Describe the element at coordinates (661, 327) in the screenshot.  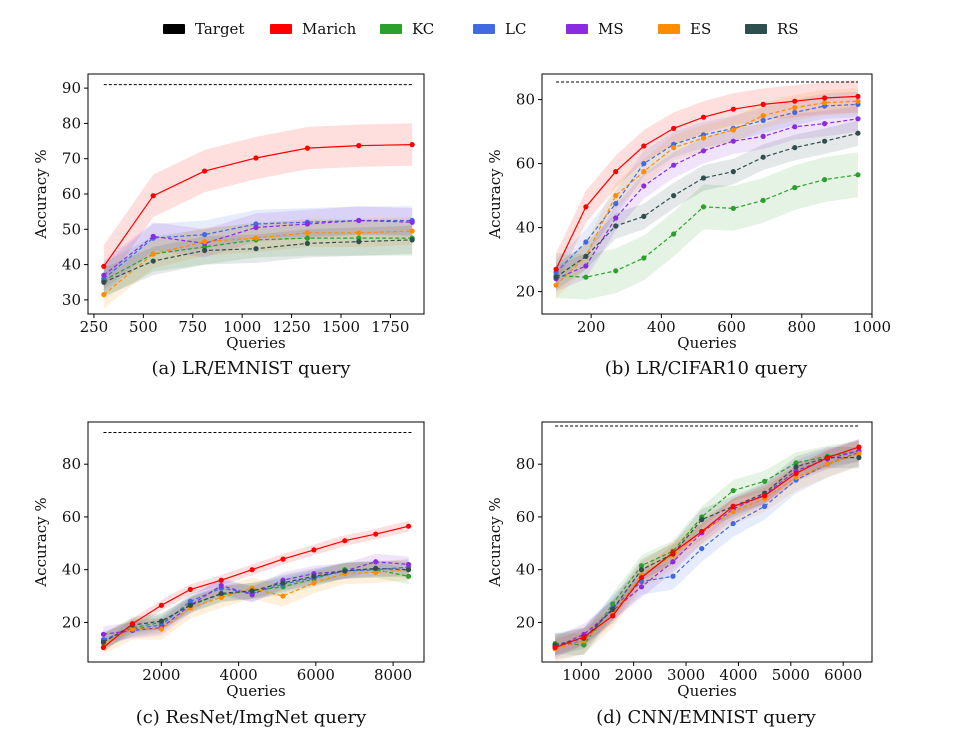
I see `x-tick-label: 400` at that location.